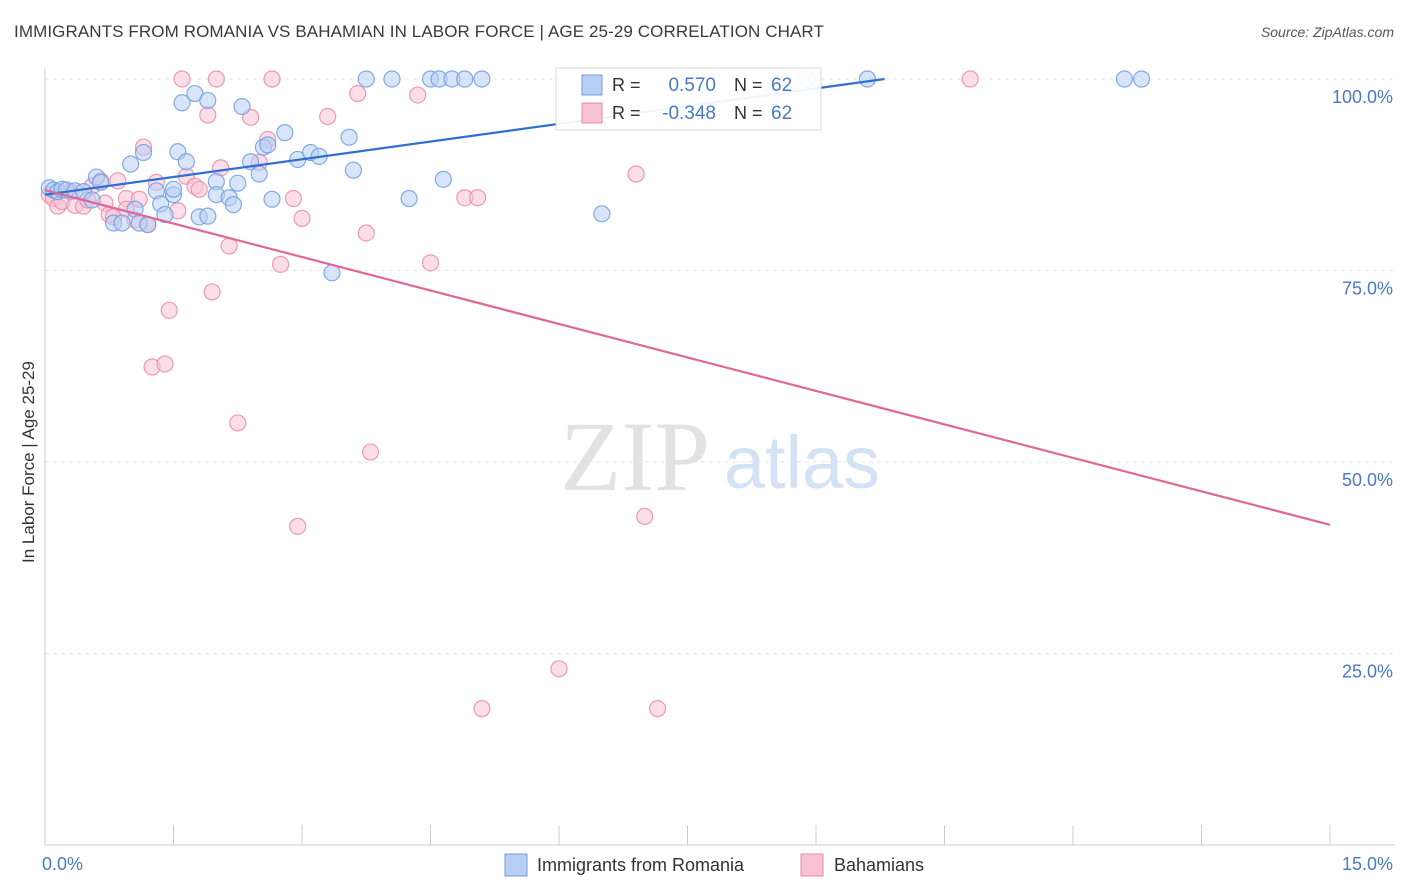  I want to click on legend-r-value: -0.348, so click(689, 113).